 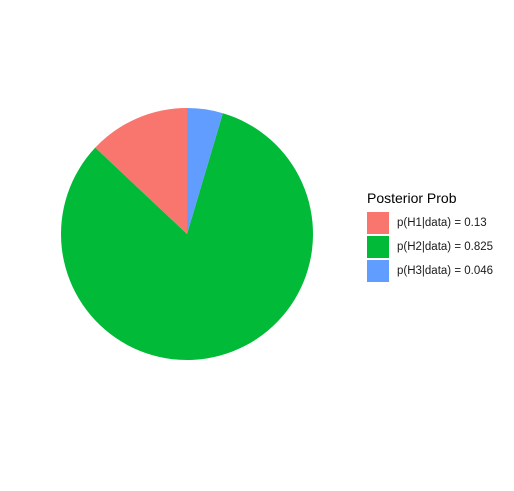 I want to click on pie-slice-h1, so click(x=141, y=171).